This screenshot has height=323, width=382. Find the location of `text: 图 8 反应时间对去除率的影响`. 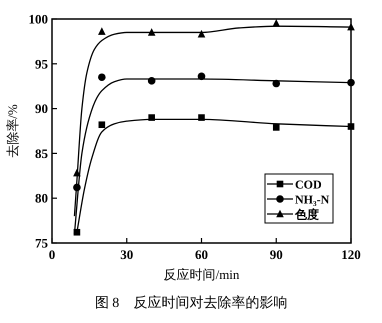

text: 图 8 反应时间对去除率的影响 is located at coordinates (191, 303).